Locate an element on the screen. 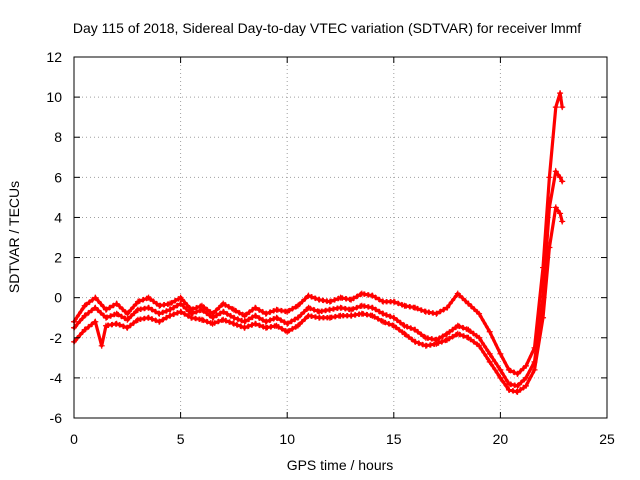  y-tick-label: 0 is located at coordinates (58, 298).